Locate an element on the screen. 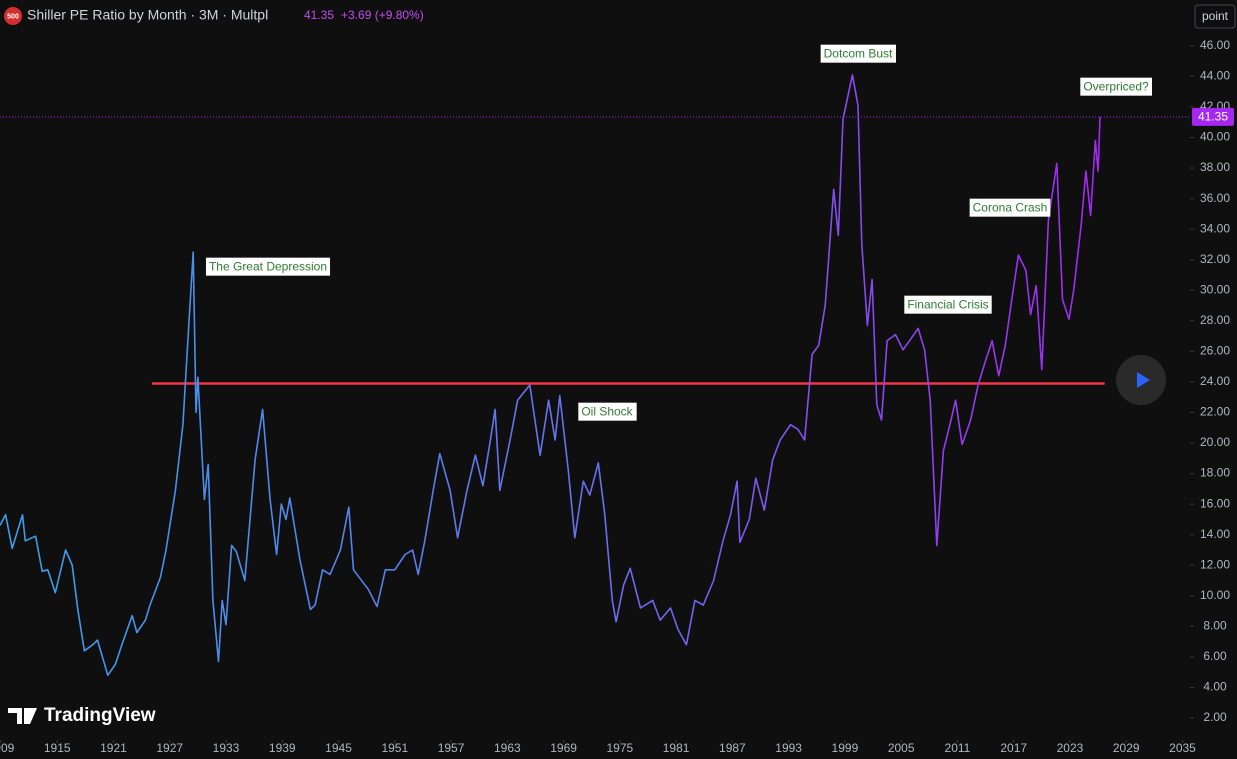 The width and height of the screenshot is (1237, 759). y-tick-label: 16.00 is located at coordinates (1215, 503).